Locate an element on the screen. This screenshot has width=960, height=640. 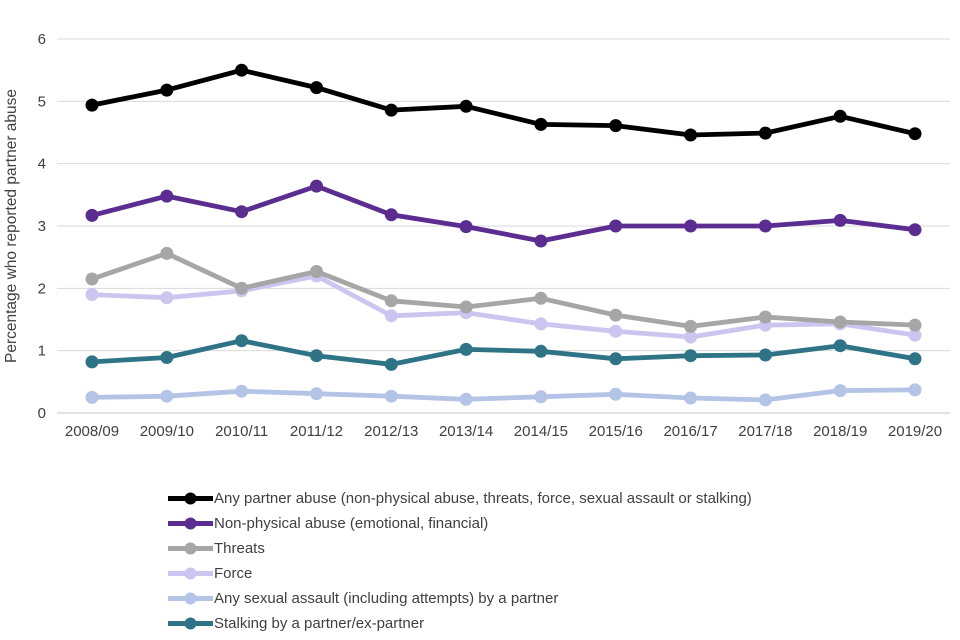
x-tick-label: 2015/16 is located at coordinates (616, 431).